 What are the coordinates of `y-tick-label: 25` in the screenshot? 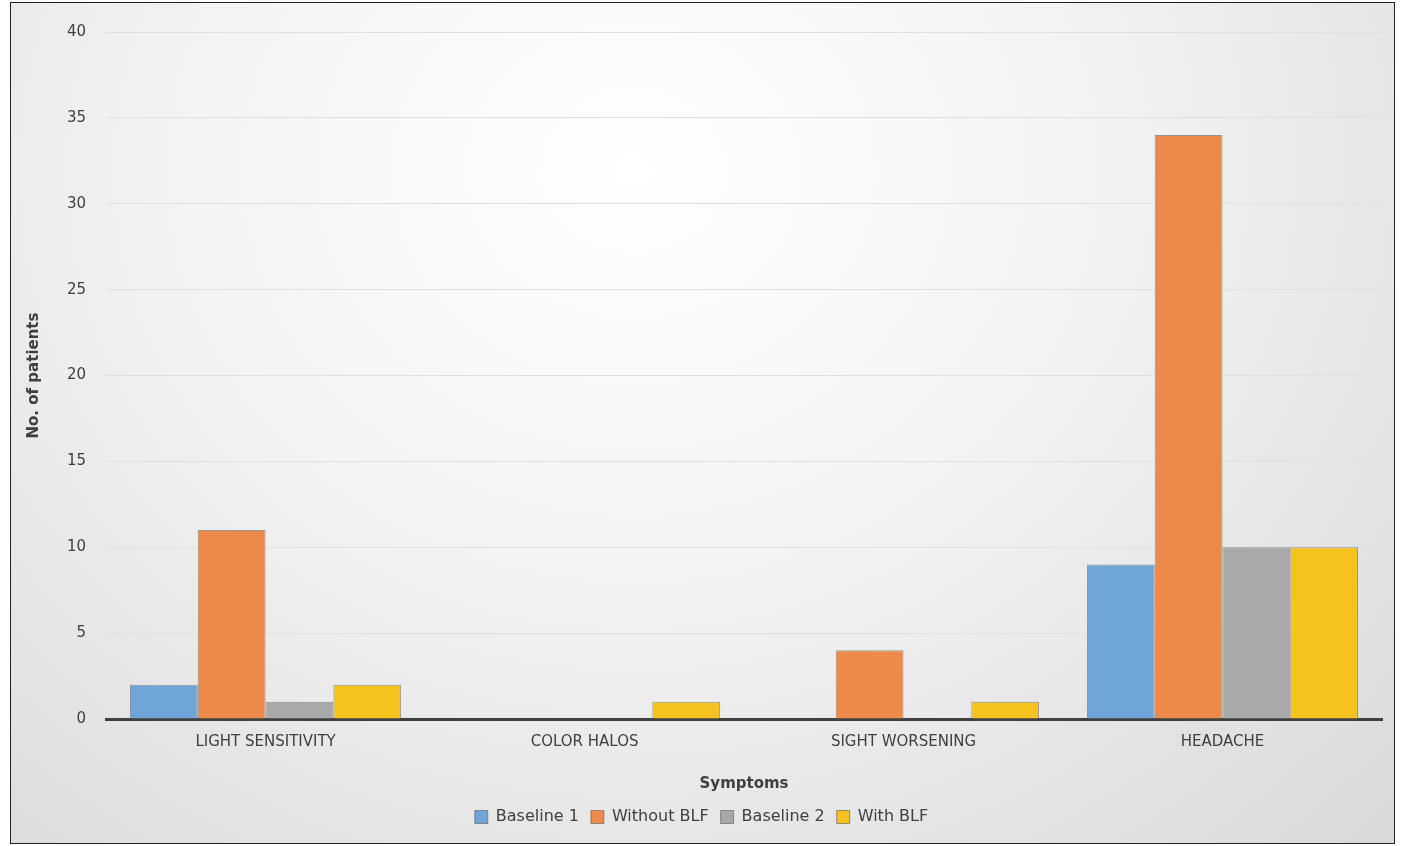 It's located at (76, 288).